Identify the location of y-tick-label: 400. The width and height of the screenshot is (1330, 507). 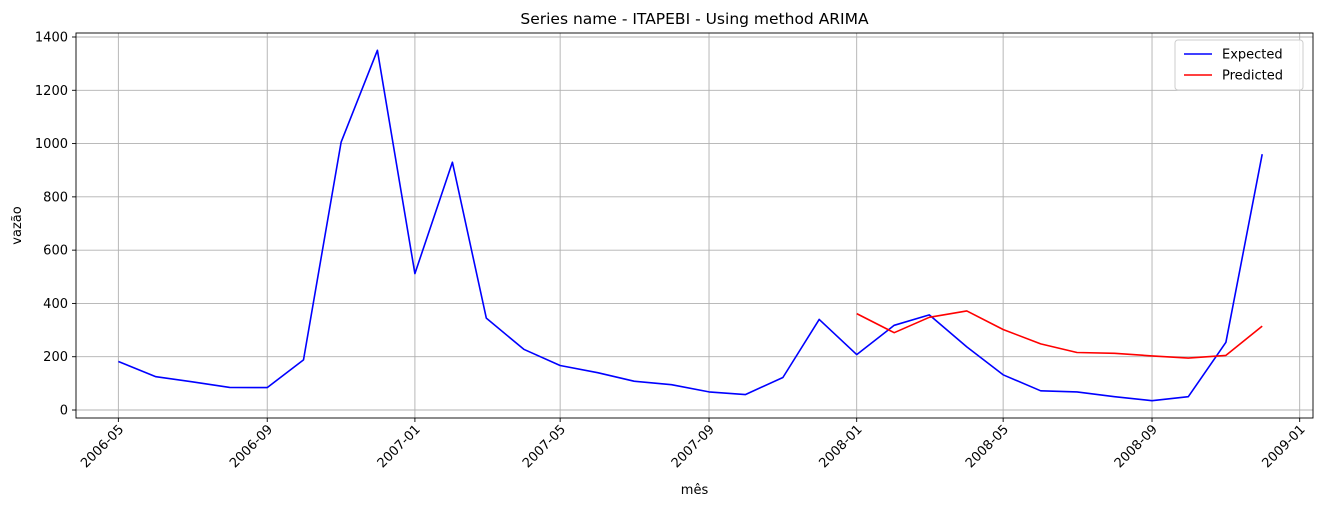
(55, 304).